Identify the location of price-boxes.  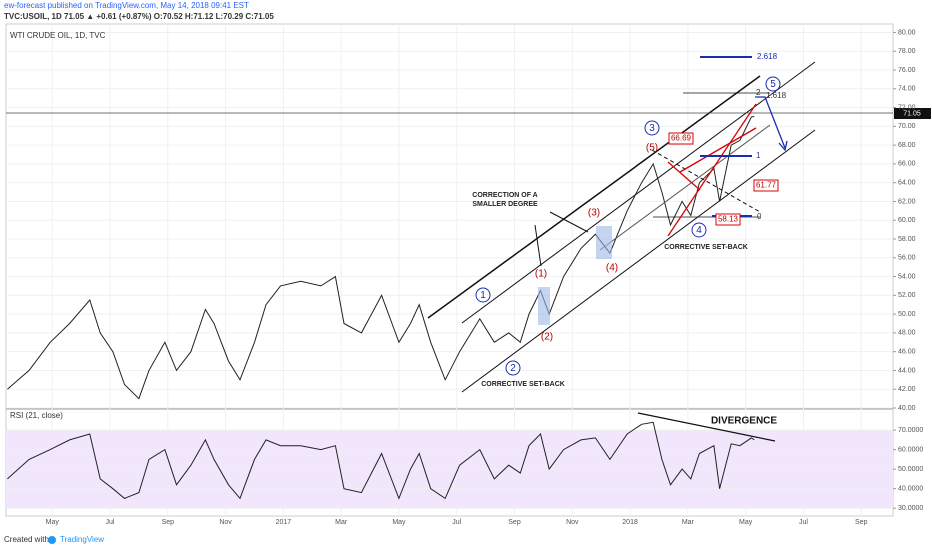
(723, 179).